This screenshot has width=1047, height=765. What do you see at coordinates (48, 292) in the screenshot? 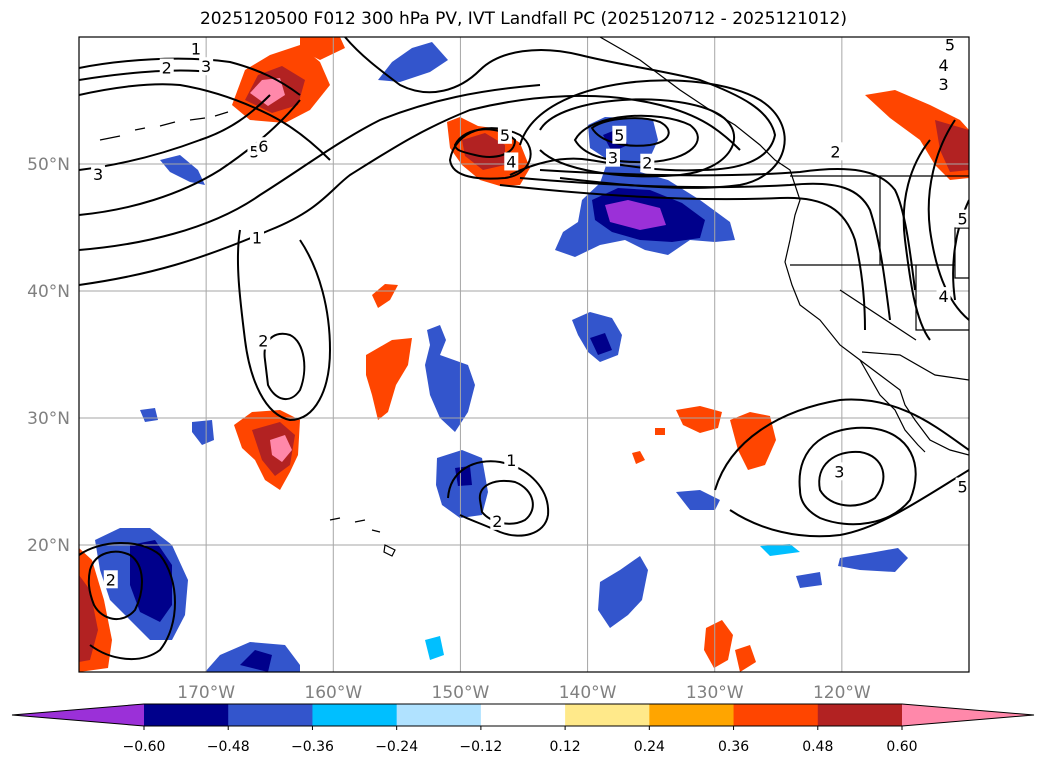
I see `lat-tick-label: 40°N` at bounding box center [48, 292].